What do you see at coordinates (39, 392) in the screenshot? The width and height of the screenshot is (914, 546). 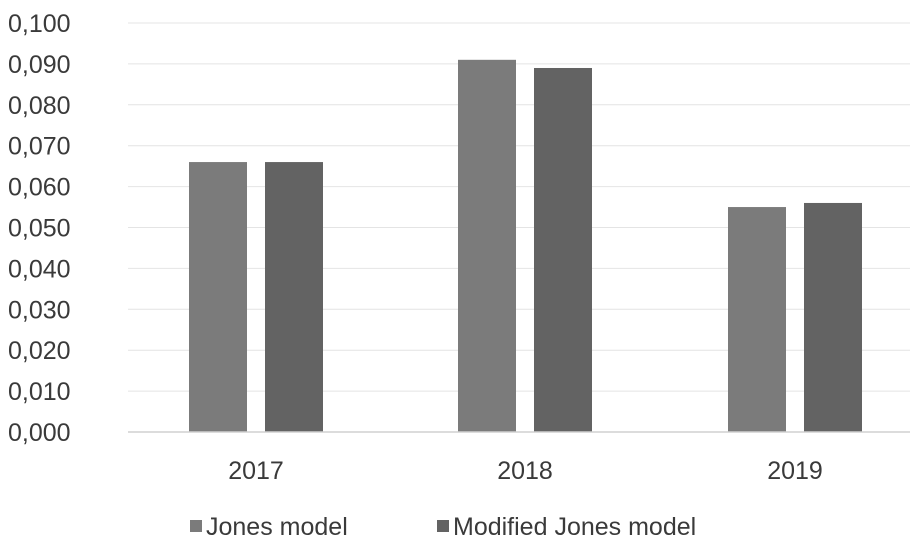 I see `y-tick-label: 0,010` at bounding box center [39, 392].